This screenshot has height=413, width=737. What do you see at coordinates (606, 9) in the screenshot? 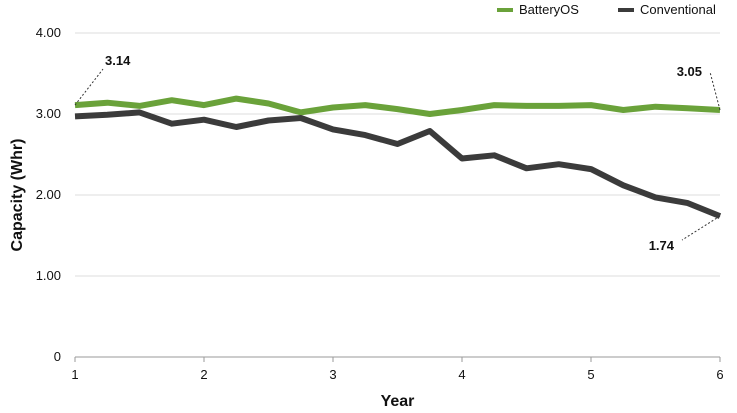
I see `legend: BatteryOS Conventional` at bounding box center [606, 9].